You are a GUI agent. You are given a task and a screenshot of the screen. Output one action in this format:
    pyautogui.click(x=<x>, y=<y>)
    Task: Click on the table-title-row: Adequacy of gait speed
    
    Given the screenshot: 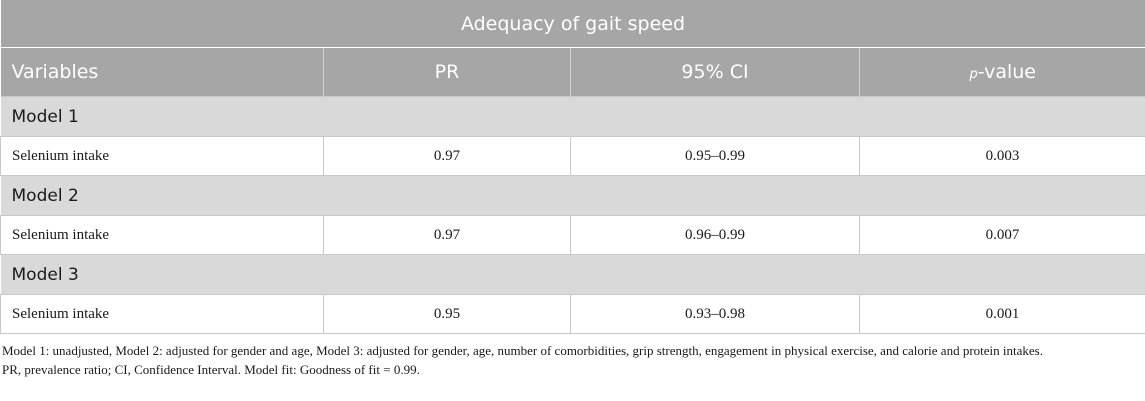 What is the action you would take?
    pyautogui.click(x=572, y=24)
    